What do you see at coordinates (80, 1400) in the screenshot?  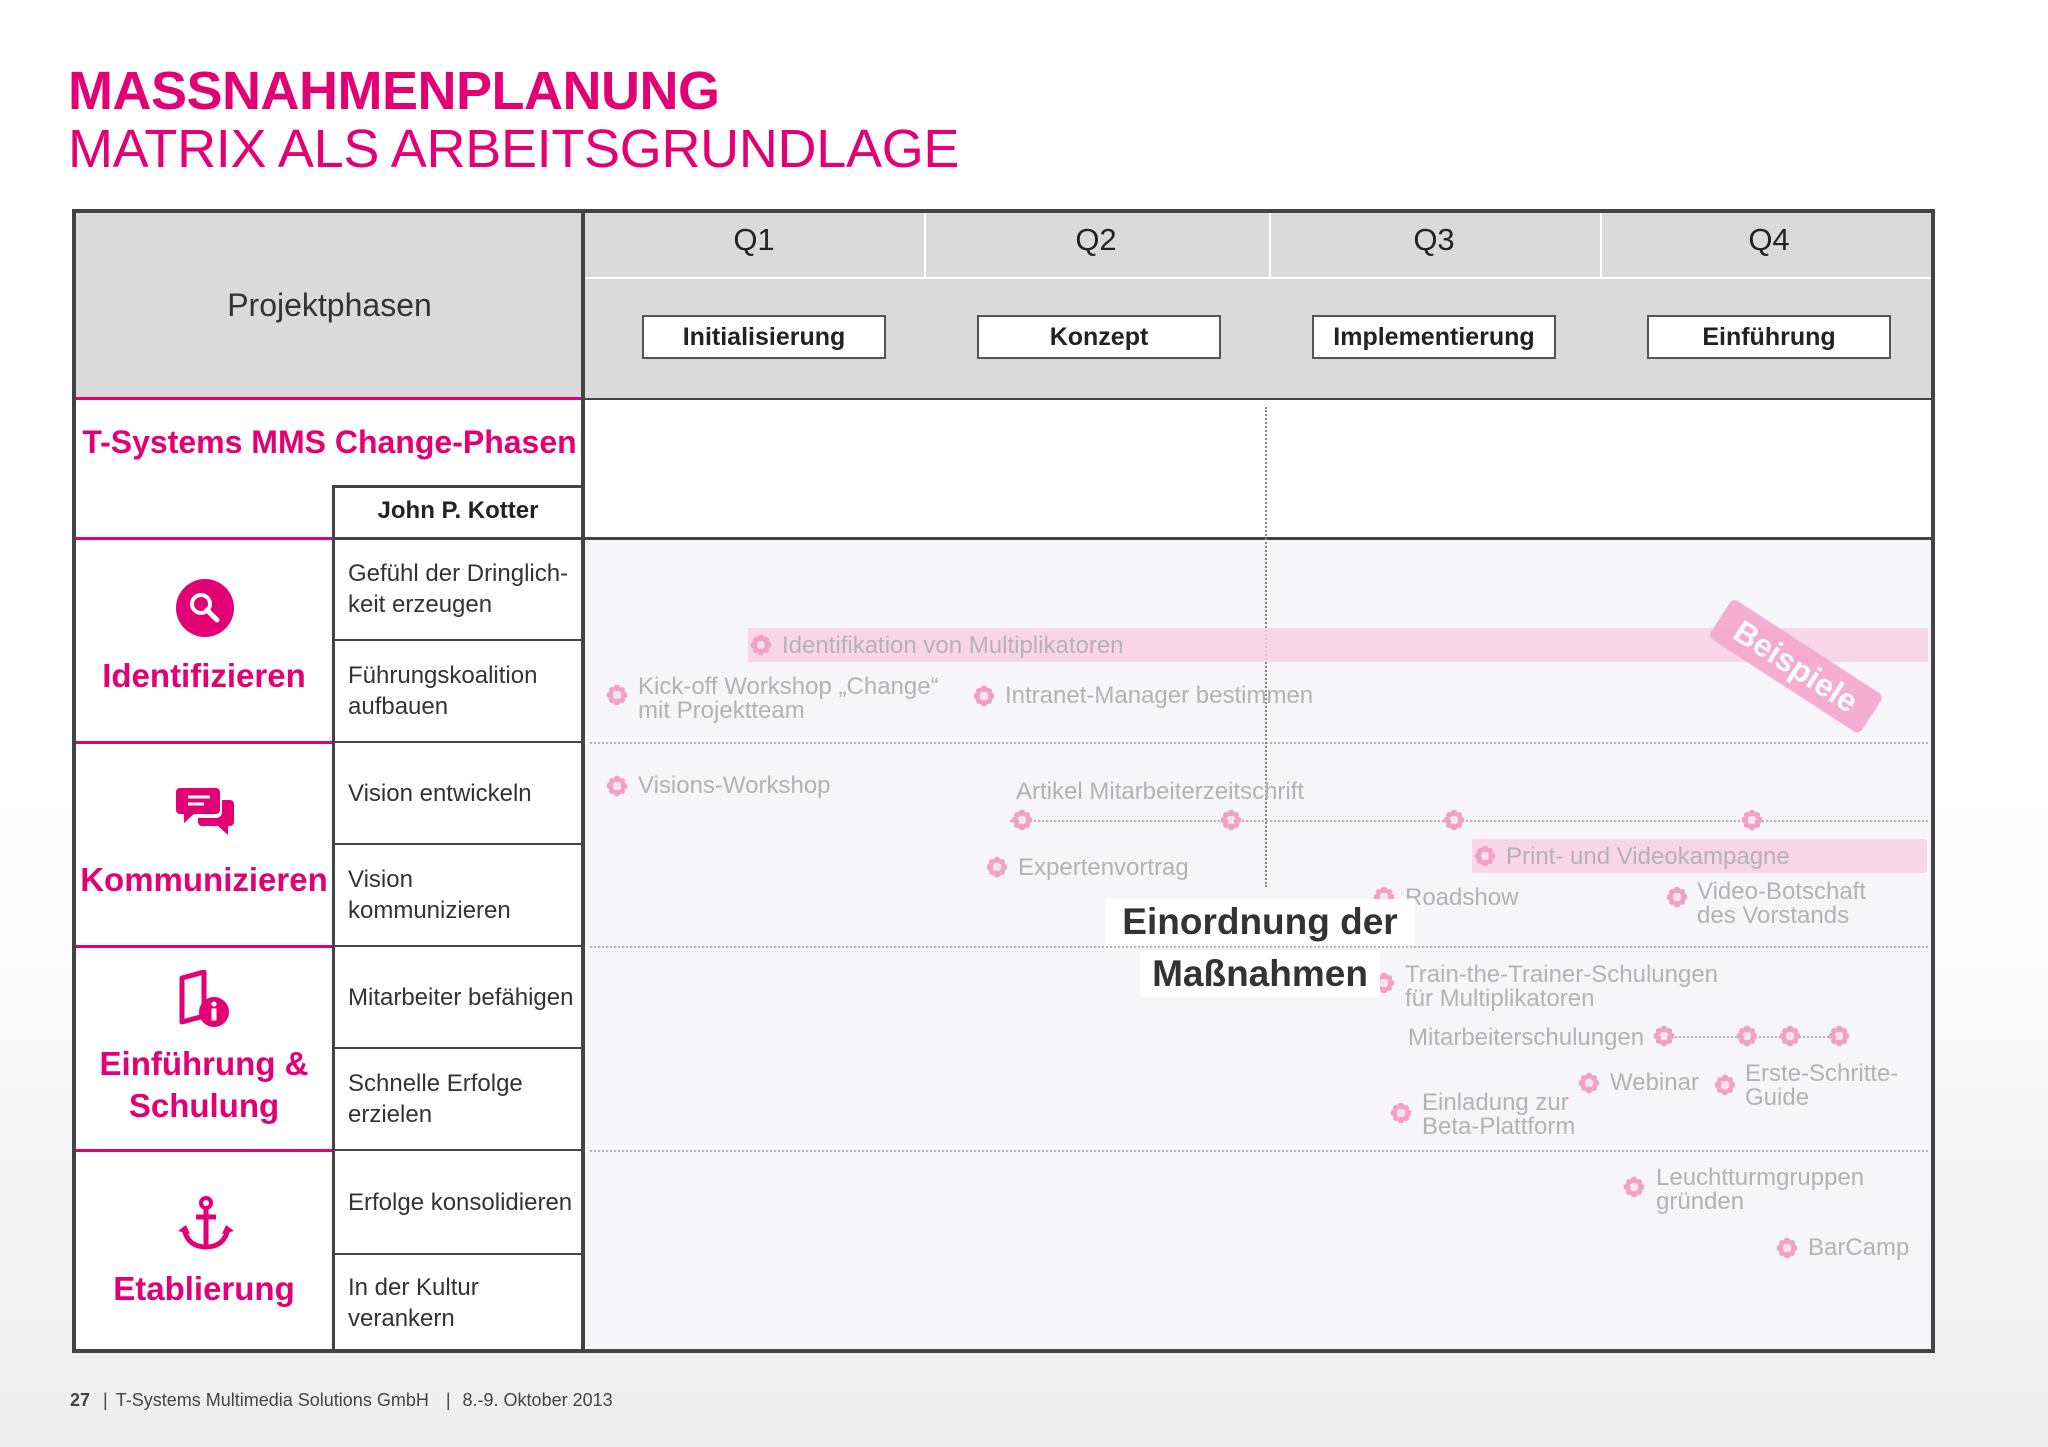 I see `footer-page-number: 27` at bounding box center [80, 1400].